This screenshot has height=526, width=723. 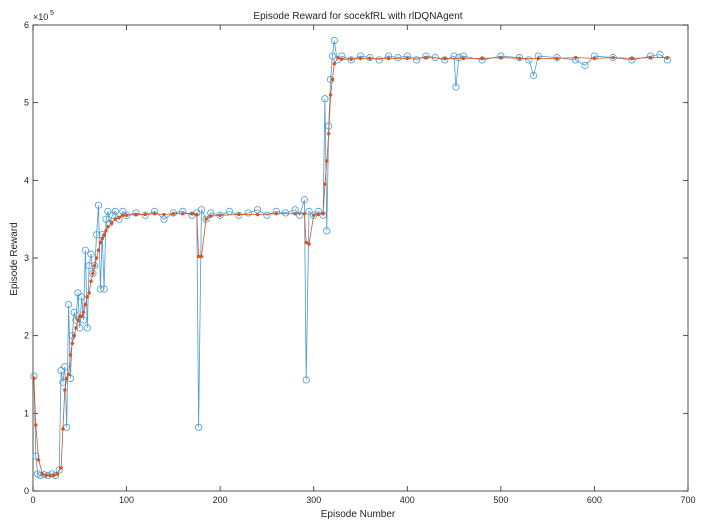 I want to click on y-tick-label: 3, so click(x=26, y=258).